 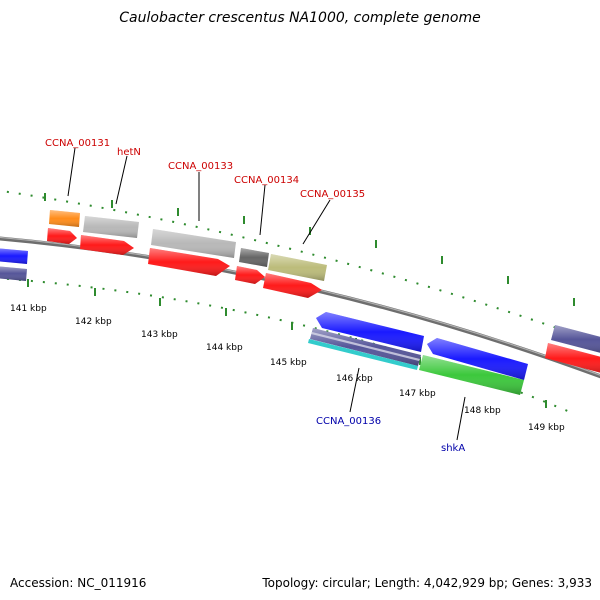 I want to click on gene-labels-bottom: CCNA_00136 shkA, so click(x=390, y=435).